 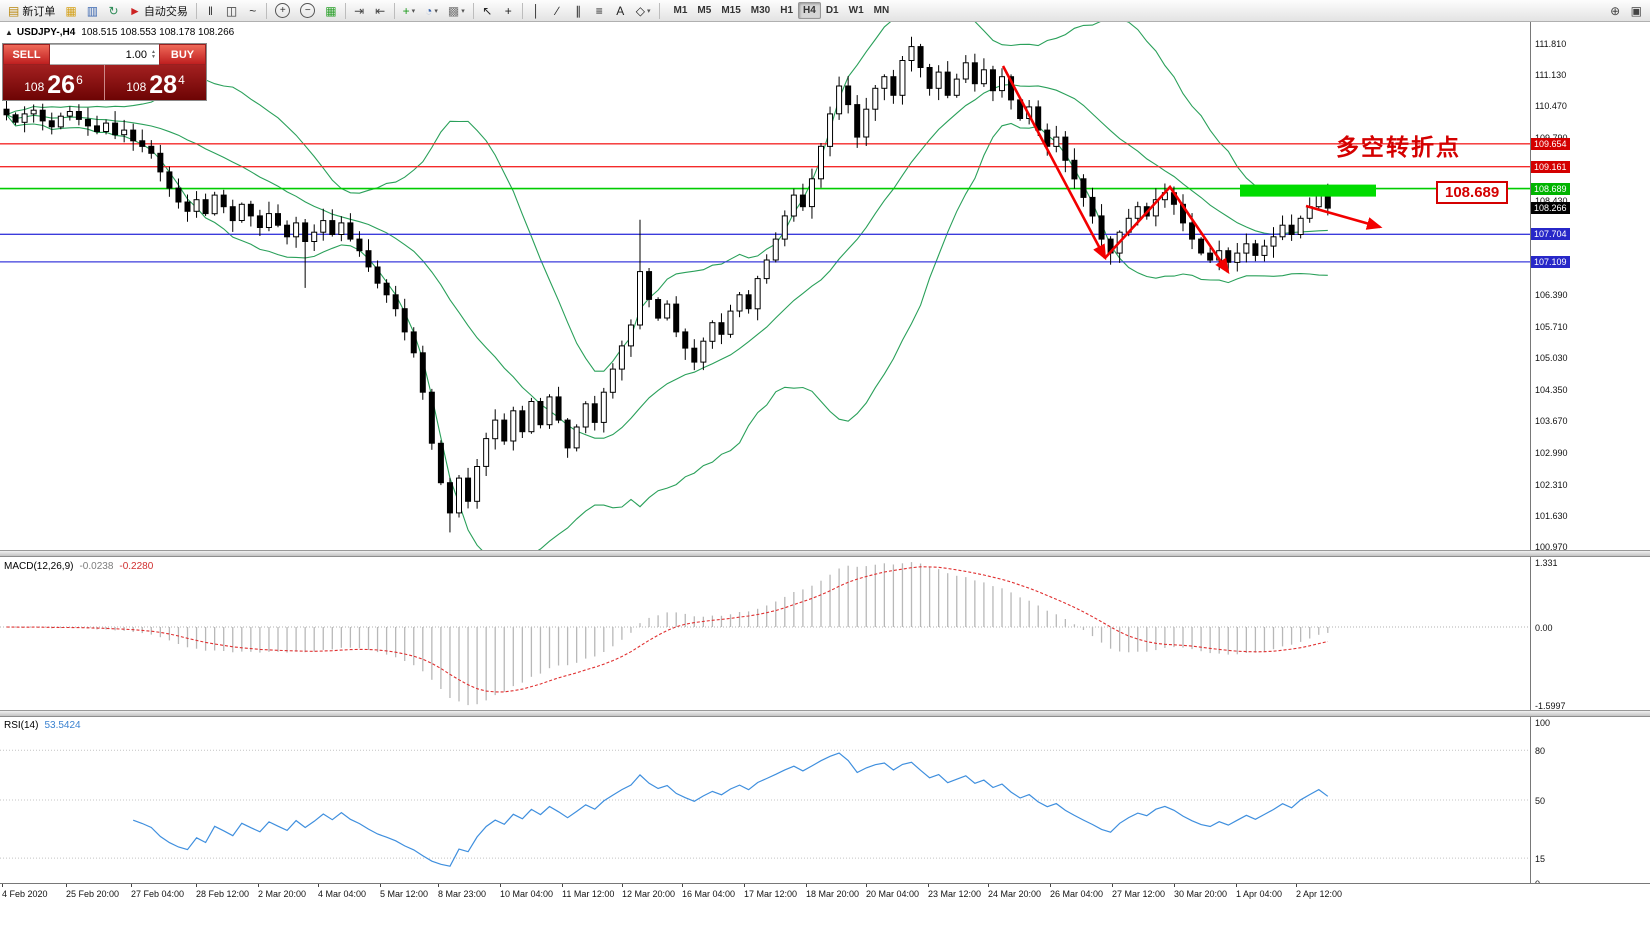 I want to click on timeframe-m5: M5, so click(x=704, y=10).